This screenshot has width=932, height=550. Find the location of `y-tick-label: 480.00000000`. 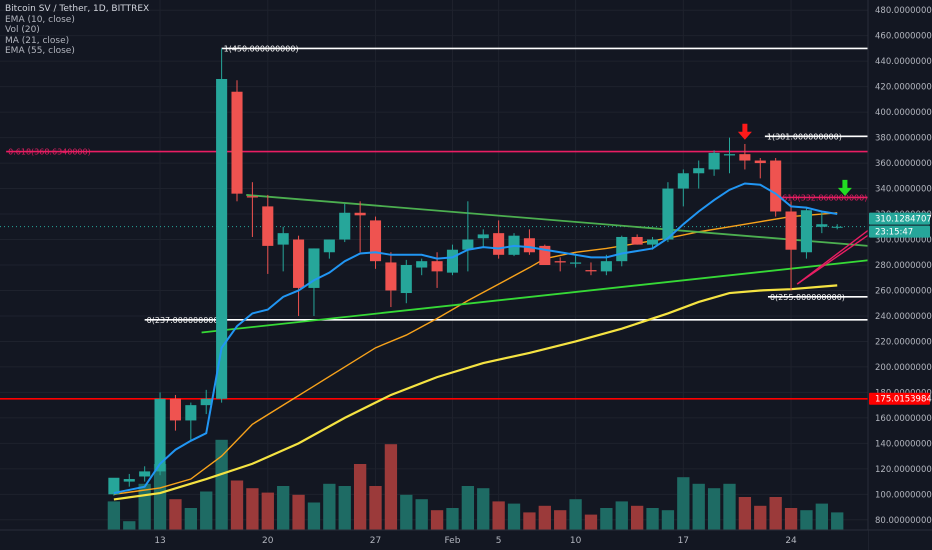

y-tick-label: 480.00000000 is located at coordinates (903, 11).